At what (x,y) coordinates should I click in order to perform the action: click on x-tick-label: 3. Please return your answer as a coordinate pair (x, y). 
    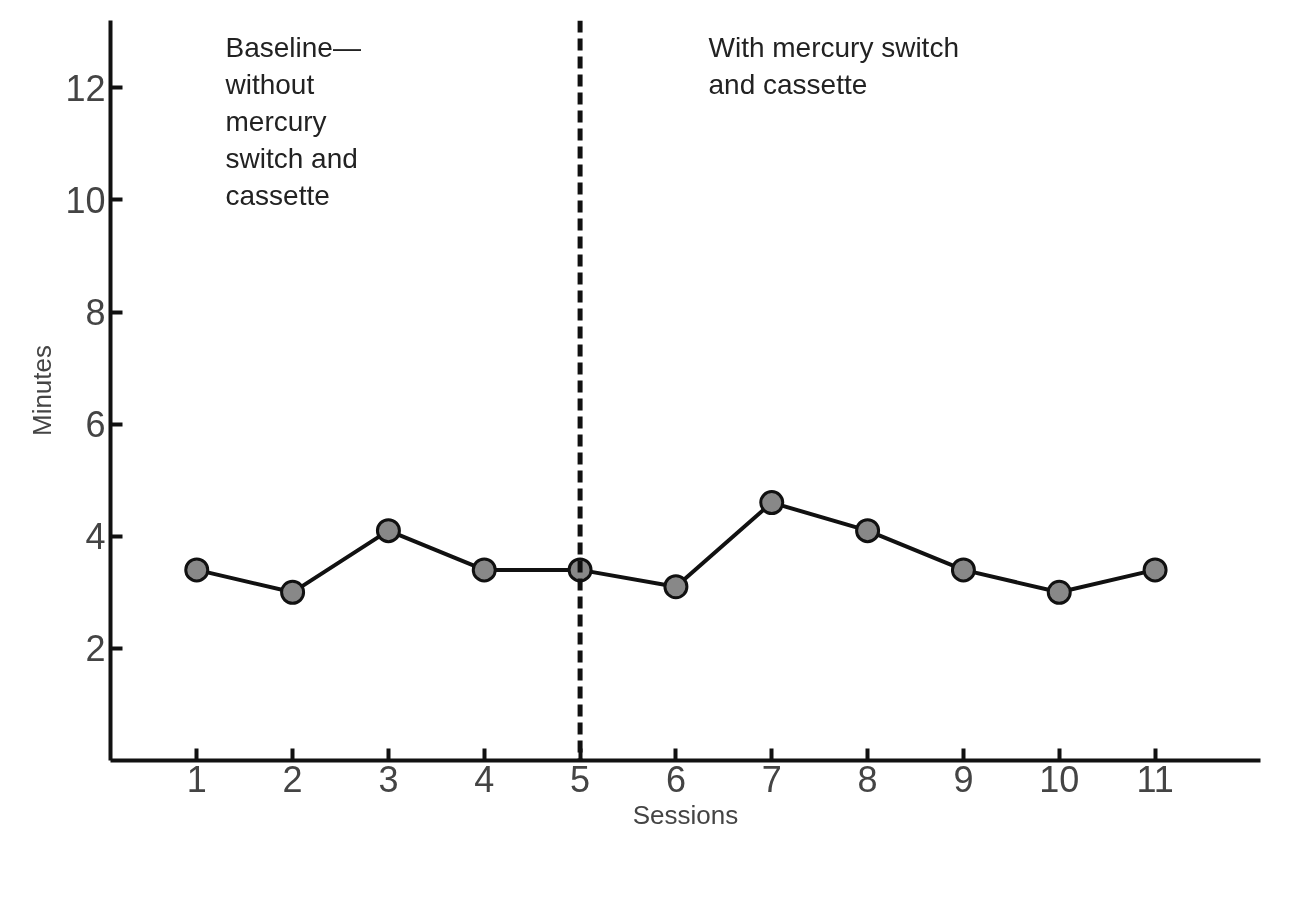
    Looking at the image, I should click on (388, 779).